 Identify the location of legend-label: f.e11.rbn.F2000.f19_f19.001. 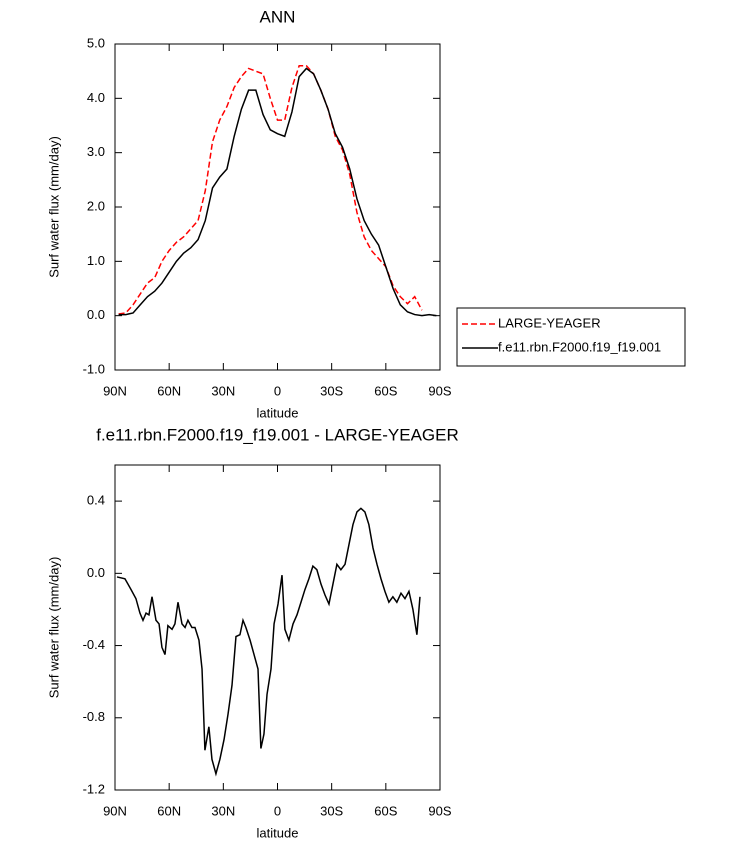
(579, 346).